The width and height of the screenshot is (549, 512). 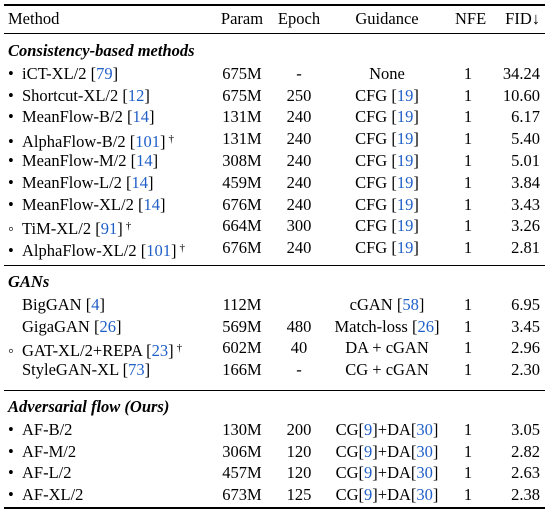 What do you see at coordinates (274, 161) in the screenshot?
I see `table-row: • MeanFlow-M/2 [14] 308M 240 CFG [19] 1 5.01` at bounding box center [274, 161].